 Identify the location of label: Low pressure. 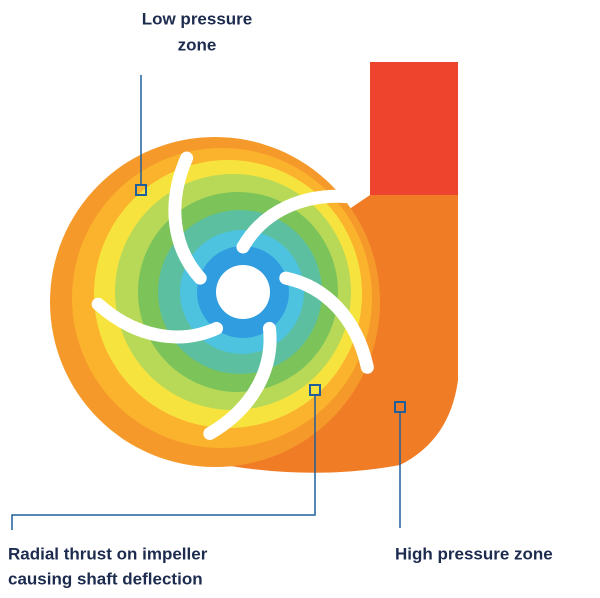
(197, 18).